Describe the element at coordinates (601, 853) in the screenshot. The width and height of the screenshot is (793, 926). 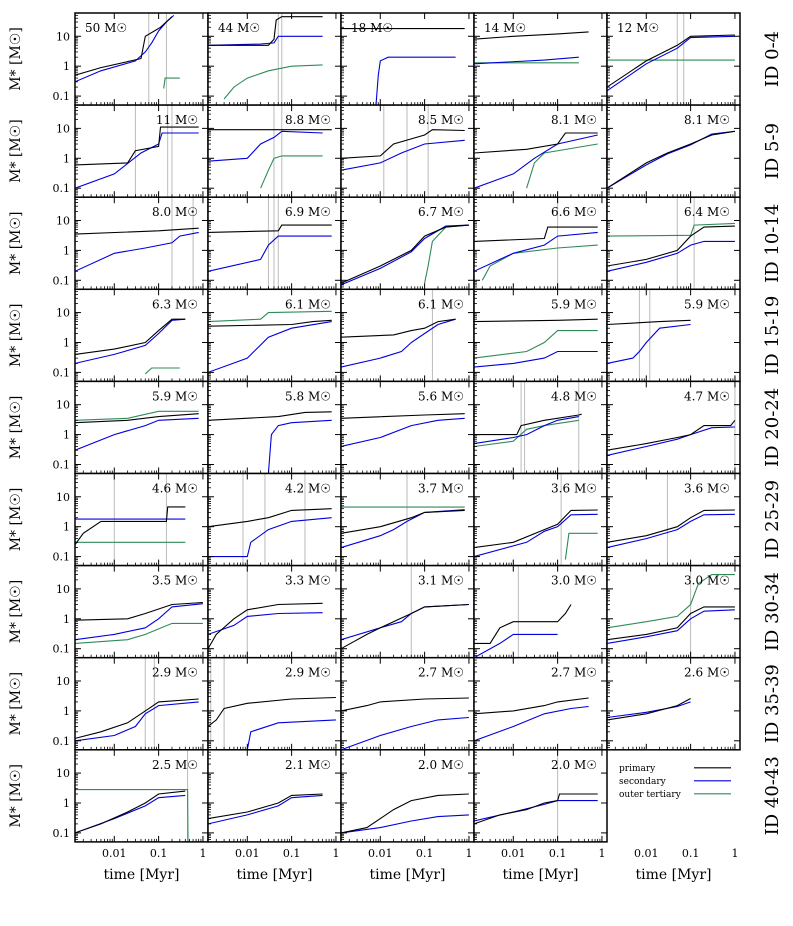
I see `x-tick-label: 1` at that location.